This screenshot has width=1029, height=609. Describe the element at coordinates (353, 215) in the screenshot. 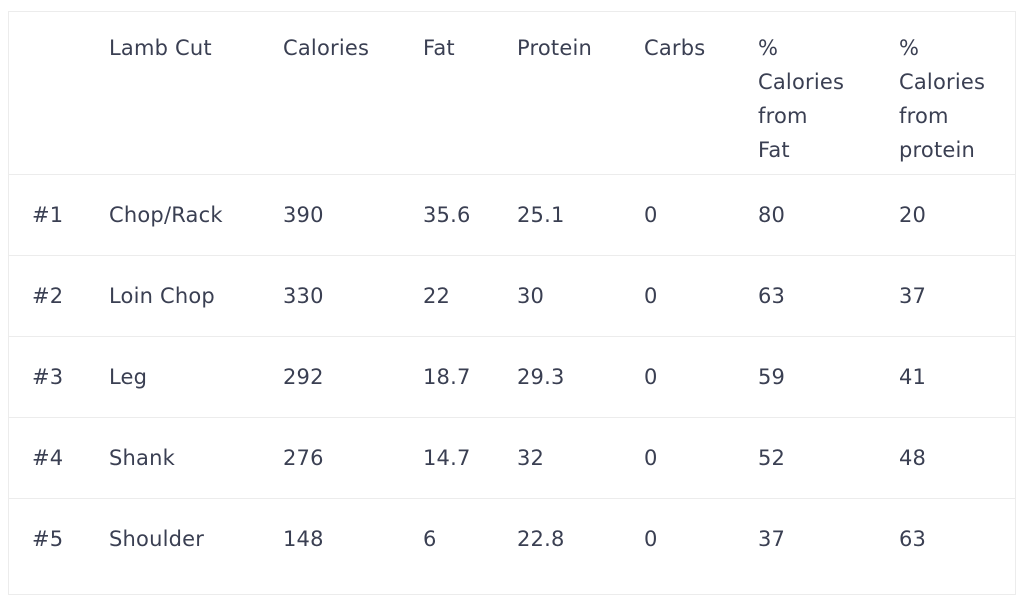

I see `cell-calories: 390` at that location.